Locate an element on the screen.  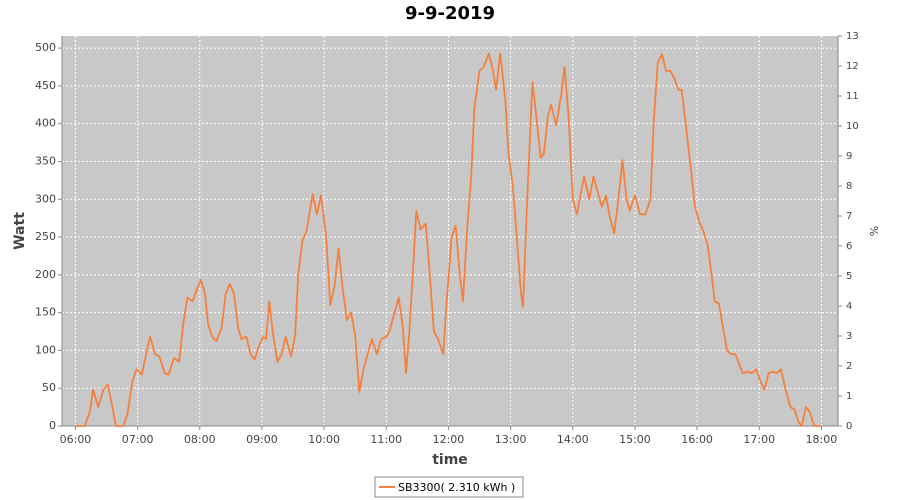
y2-tick-label: 9 is located at coordinates (849, 156).